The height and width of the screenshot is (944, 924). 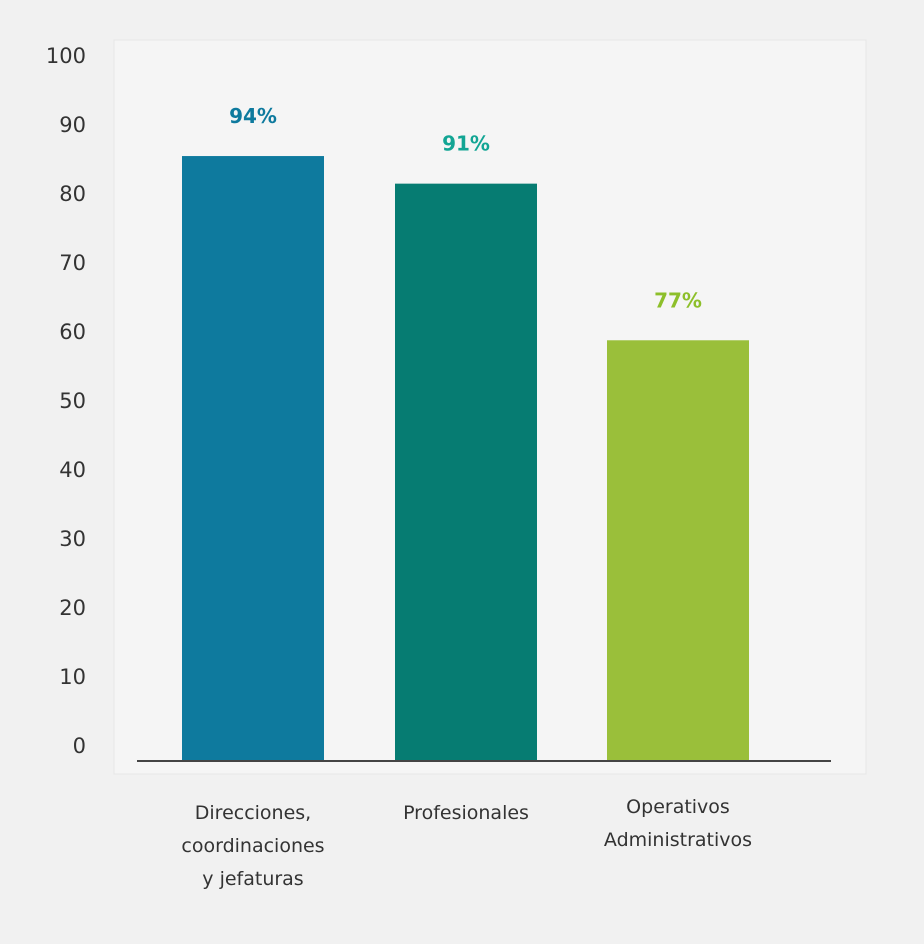 I want to click on x-category-label: Profesionales, so click(x=466, y=813).